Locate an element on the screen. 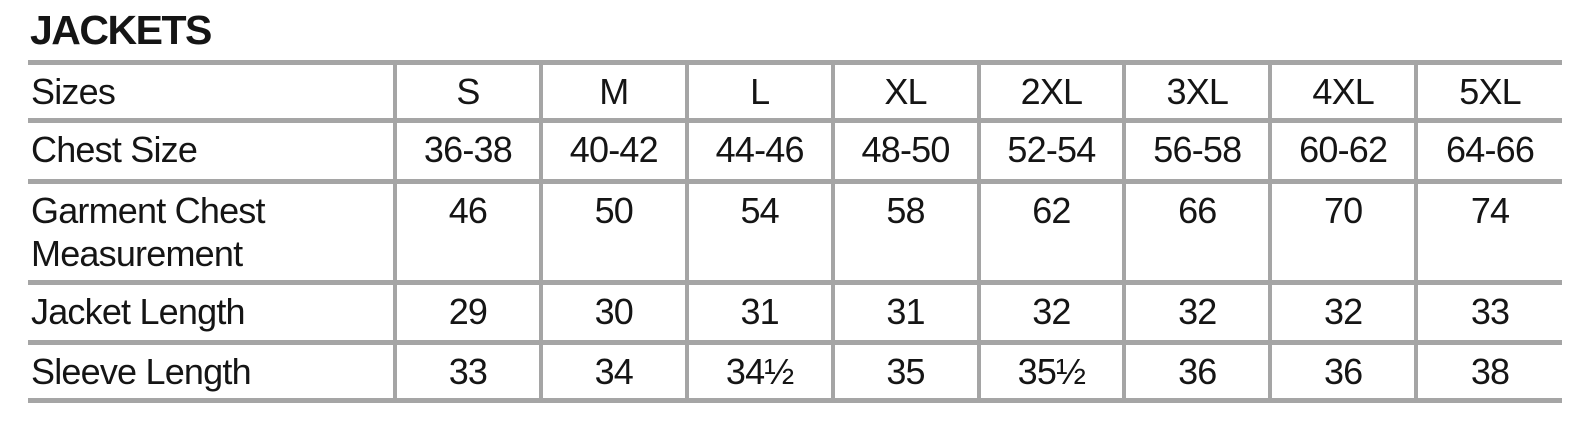  sleeve-length-cell: 34 is located at coordinates (612, 370).